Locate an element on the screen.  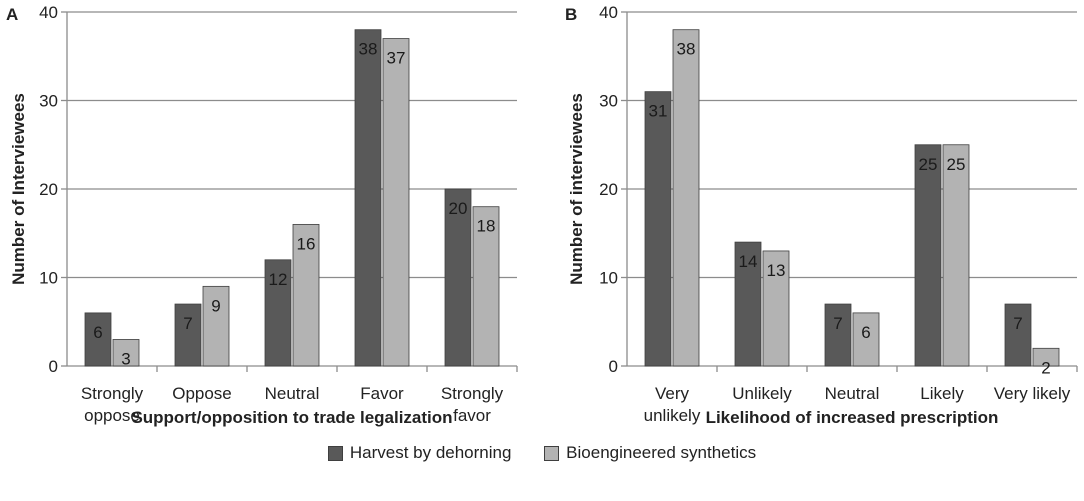
panel-b-category-label-line: Unlikely is located at coordinates (762, 393).